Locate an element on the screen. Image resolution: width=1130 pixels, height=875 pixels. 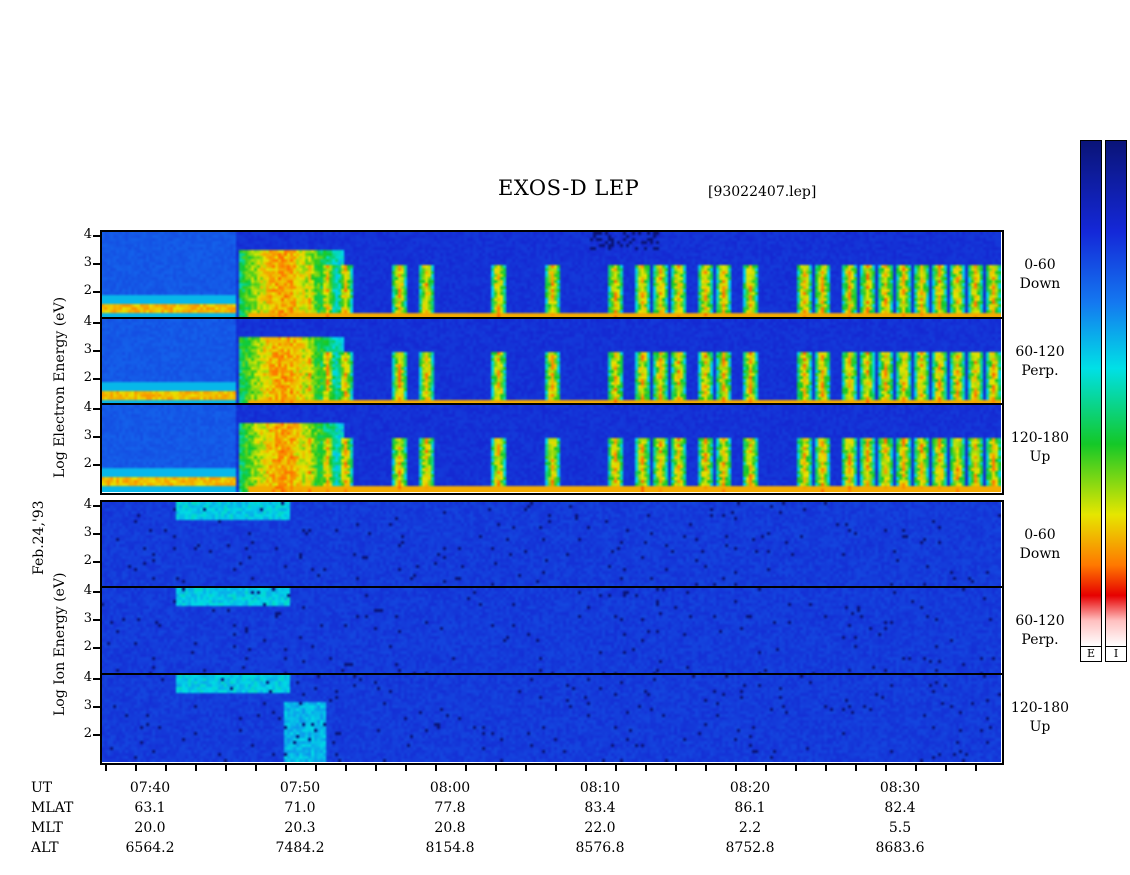
date-label: Feb.24,'93 is located at coordinates (39, 537).